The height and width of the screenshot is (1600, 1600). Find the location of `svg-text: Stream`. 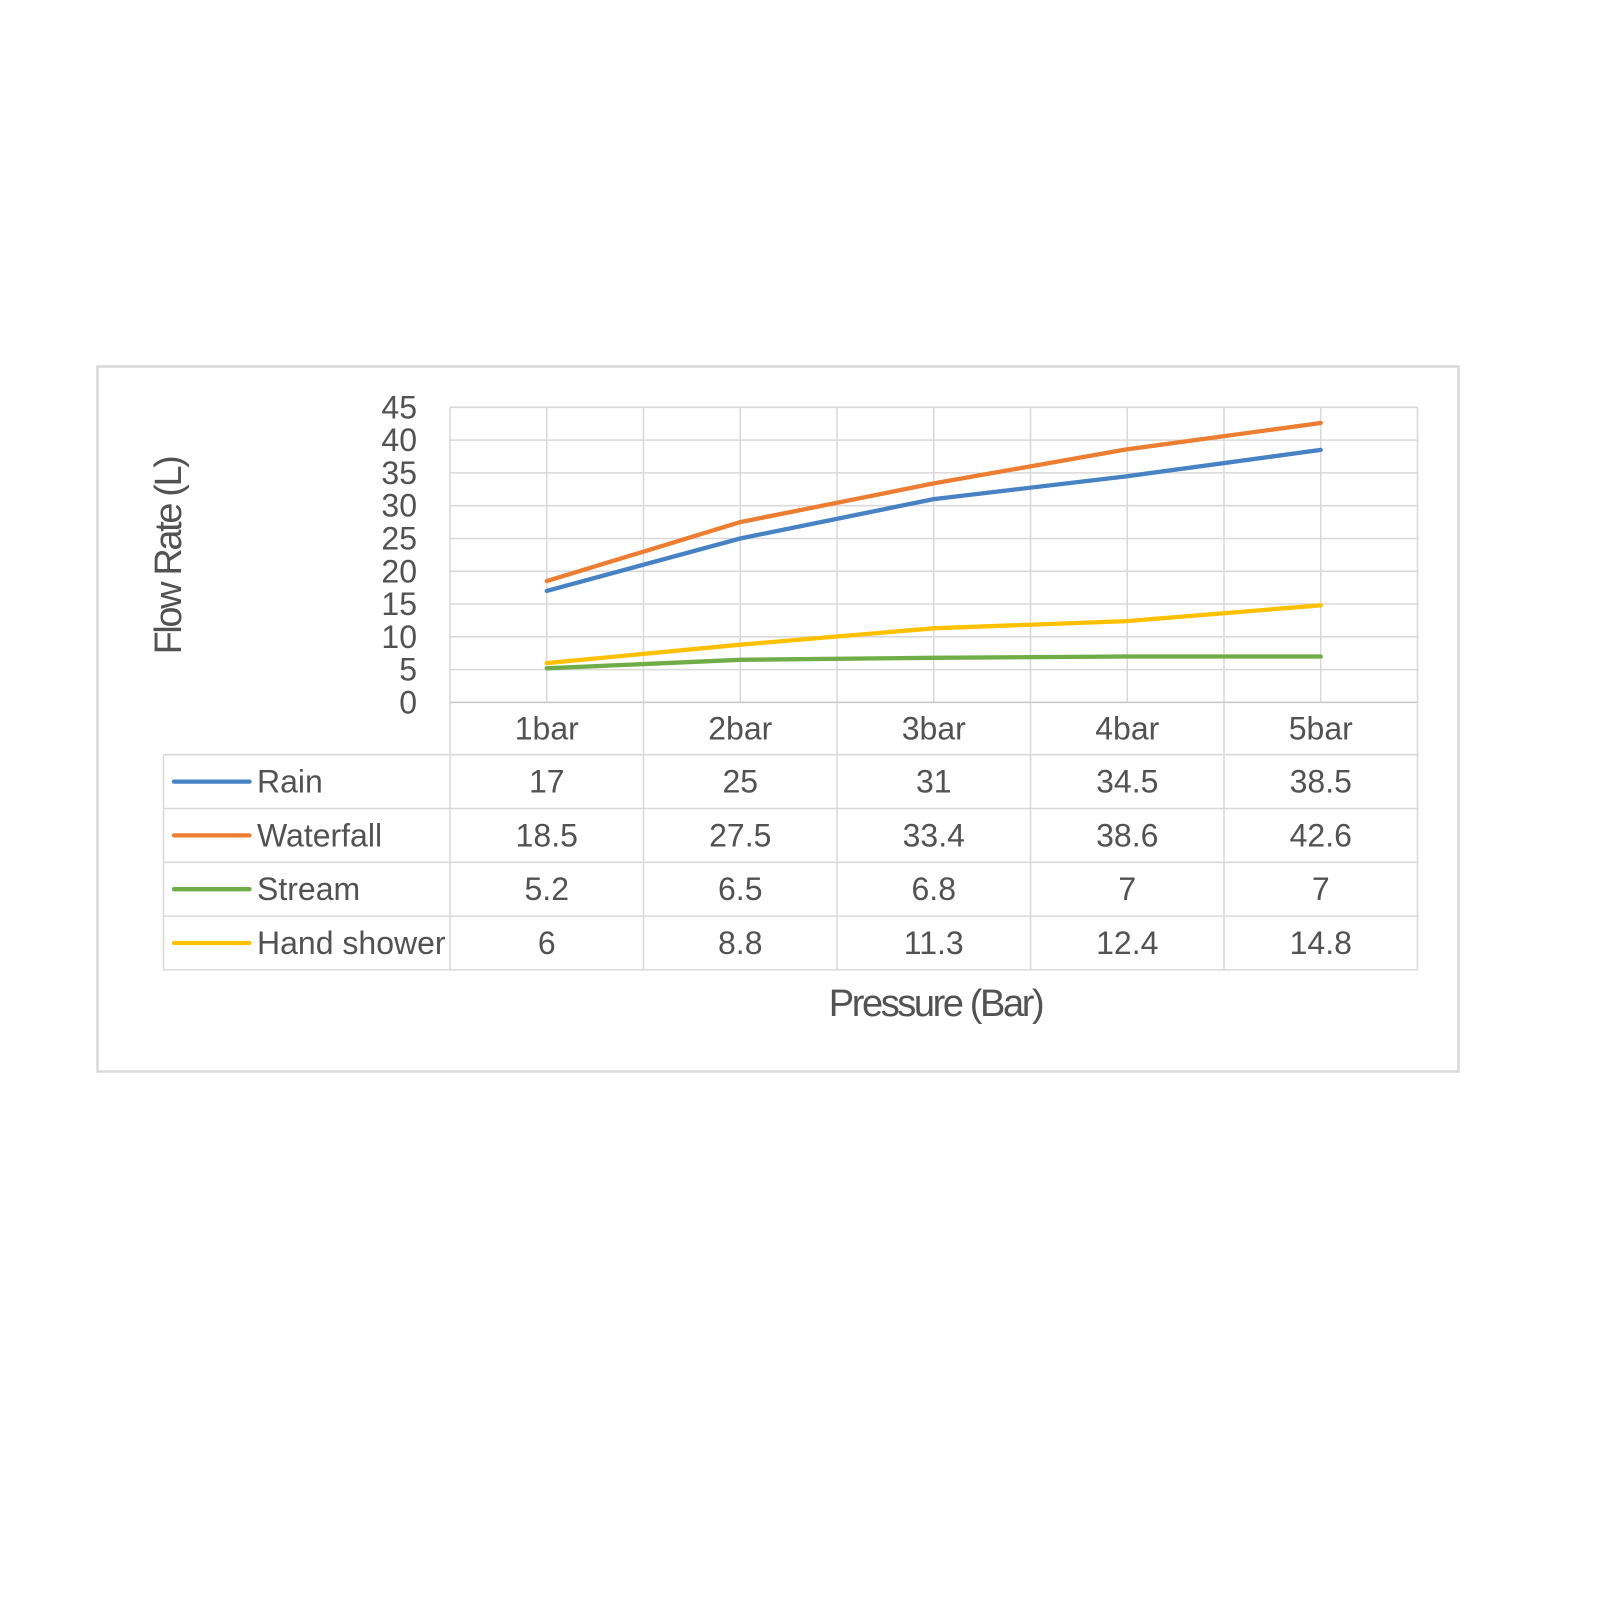

svg-text: Stream is located at coordinates (308, 889).